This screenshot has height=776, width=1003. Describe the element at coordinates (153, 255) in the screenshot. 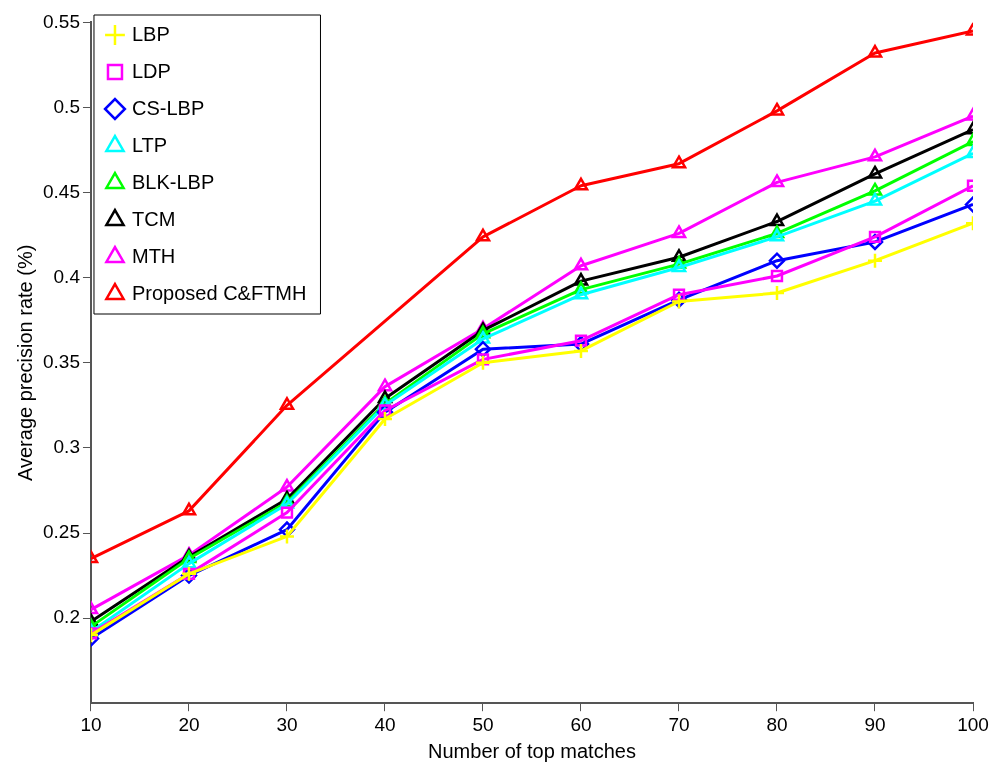

I see `legend-label: MTH` at that location.